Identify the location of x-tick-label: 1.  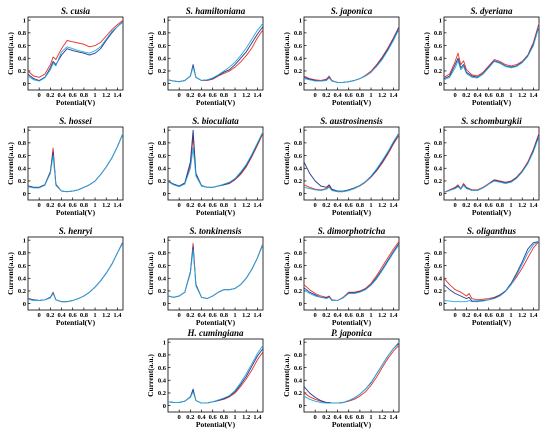
(370, 205).